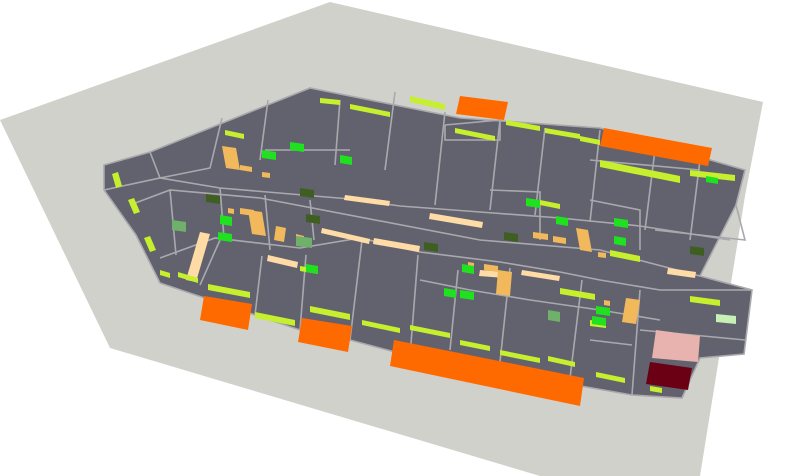 The image size is (793, 476). What do you see at coordinates (441, 238) in the screenshot?
I see `corridor-desks` at bounding box center [441, 238].